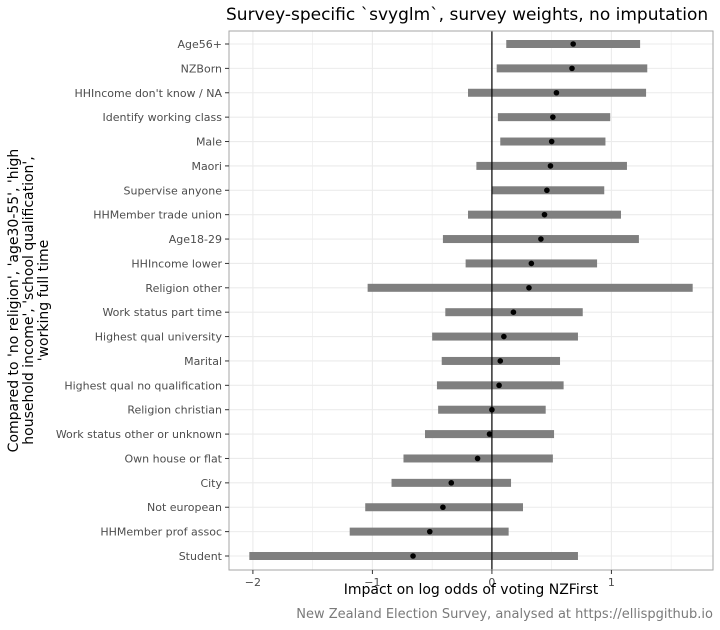 This screenshot has width=720, height=630. I want to click on y-tick-label: Identify working class, so click(163, 117).